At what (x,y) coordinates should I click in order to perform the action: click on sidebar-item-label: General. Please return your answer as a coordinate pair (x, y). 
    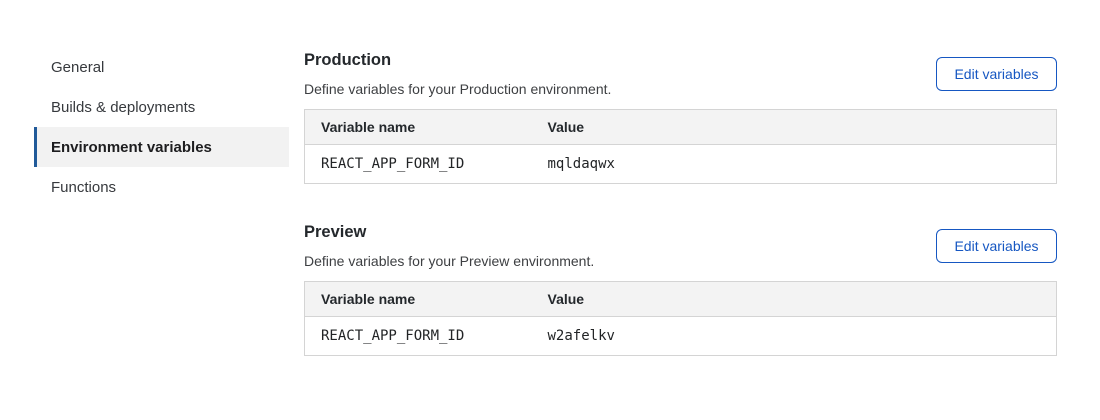
    Looking at the image, I should click on (78, 67).